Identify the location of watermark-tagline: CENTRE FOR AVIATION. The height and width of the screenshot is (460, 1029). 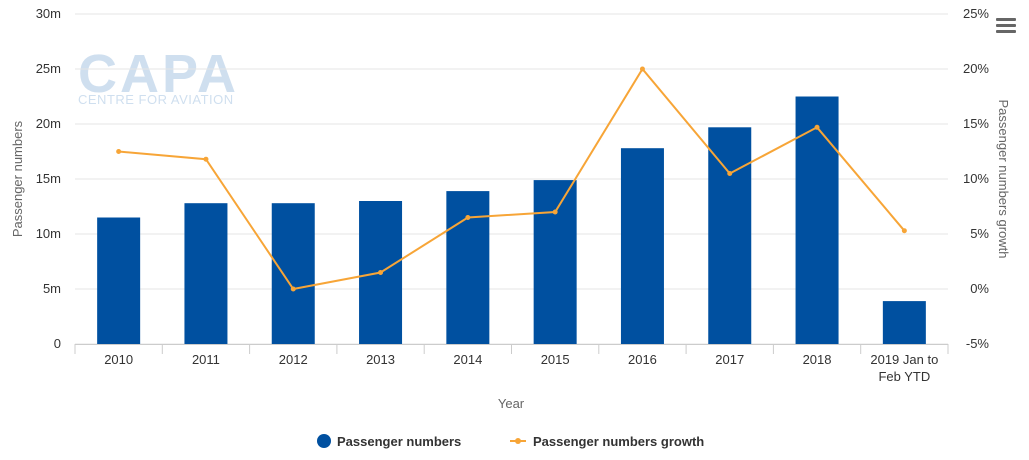
(156, 99).